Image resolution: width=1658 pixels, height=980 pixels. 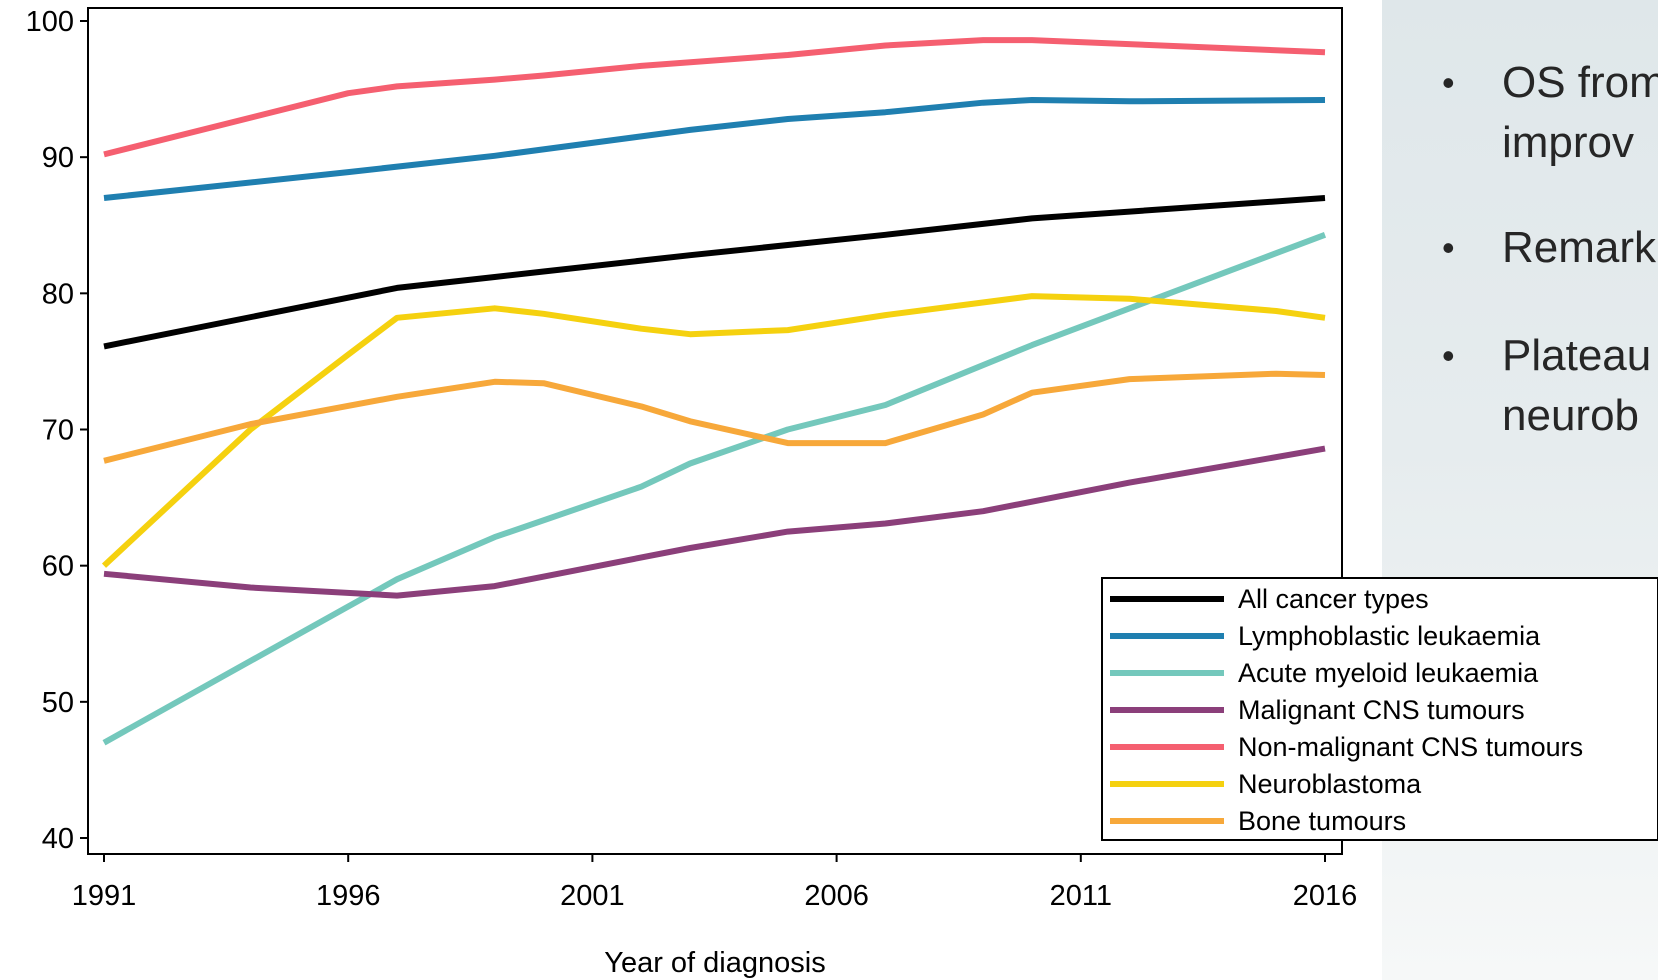 I want to click on y-tick-label: 80, so click(x=58, y=294).